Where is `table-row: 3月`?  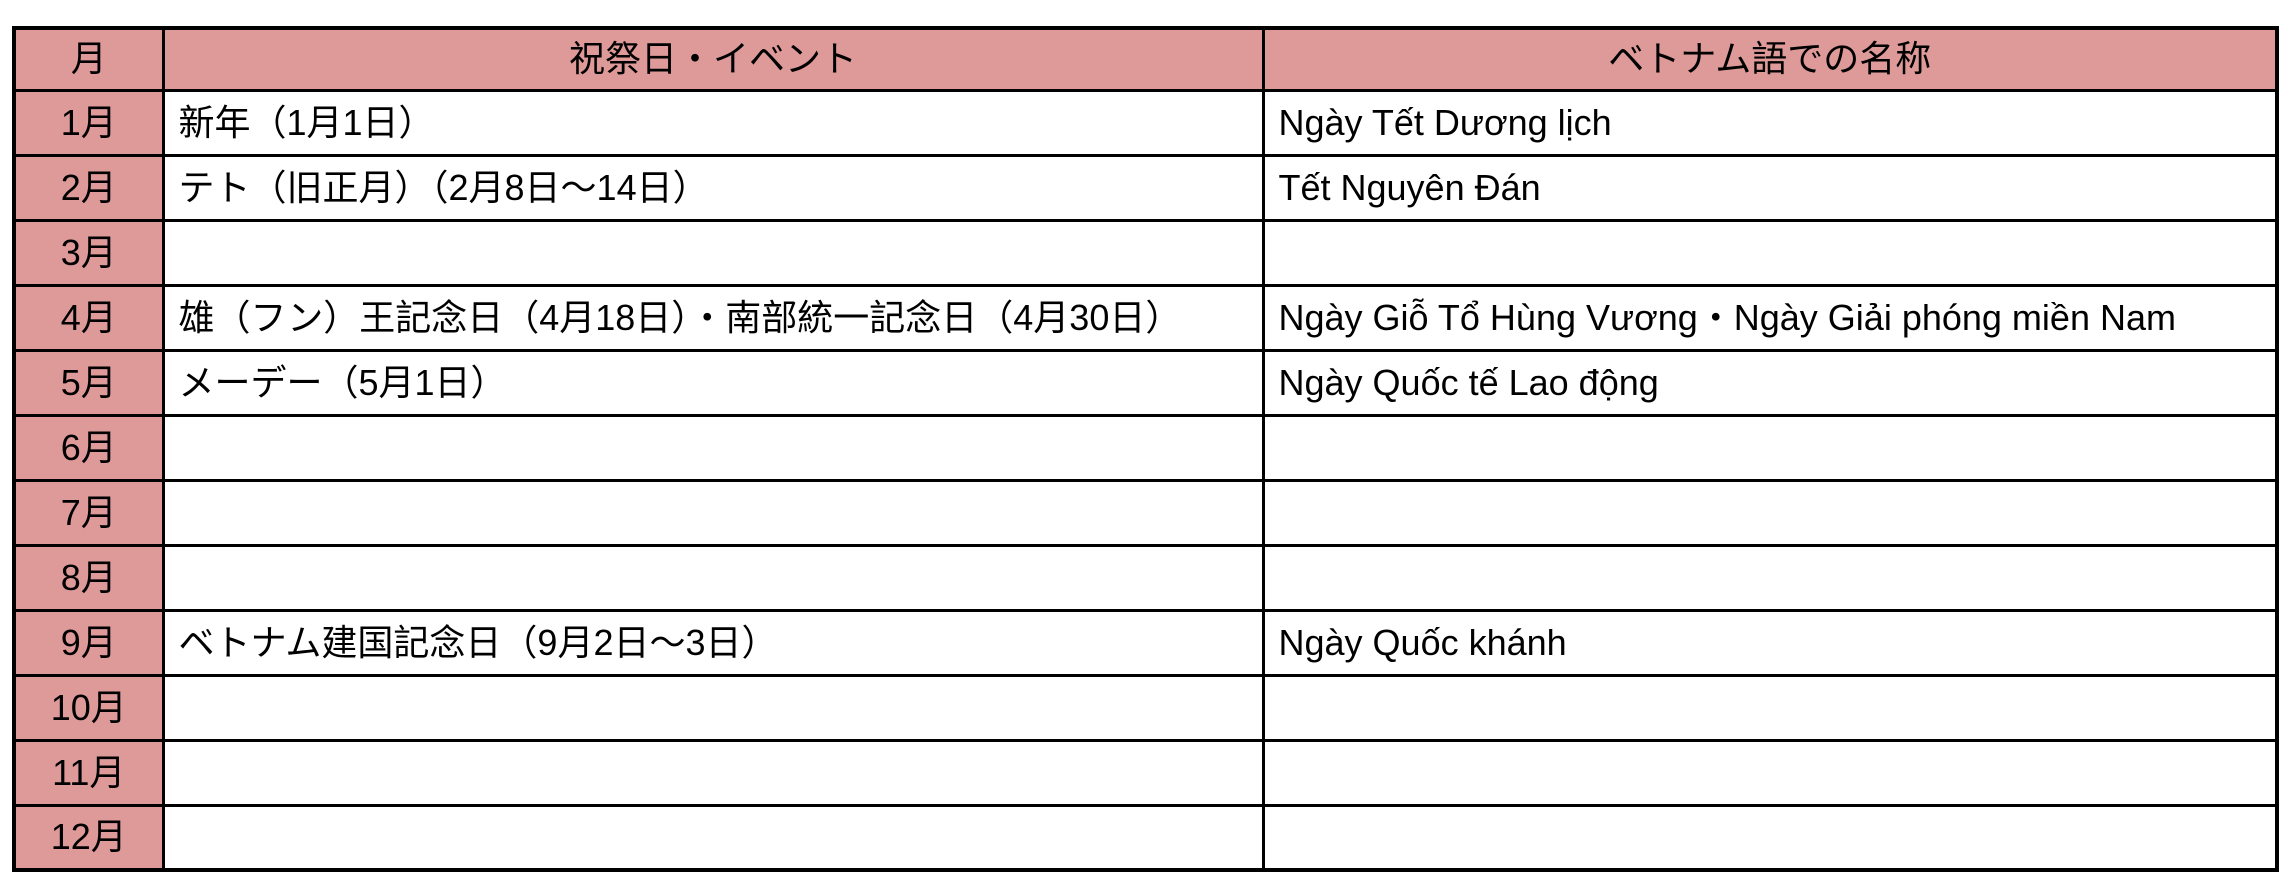
table-row: 3月 is located at coordinates (1145, 252).